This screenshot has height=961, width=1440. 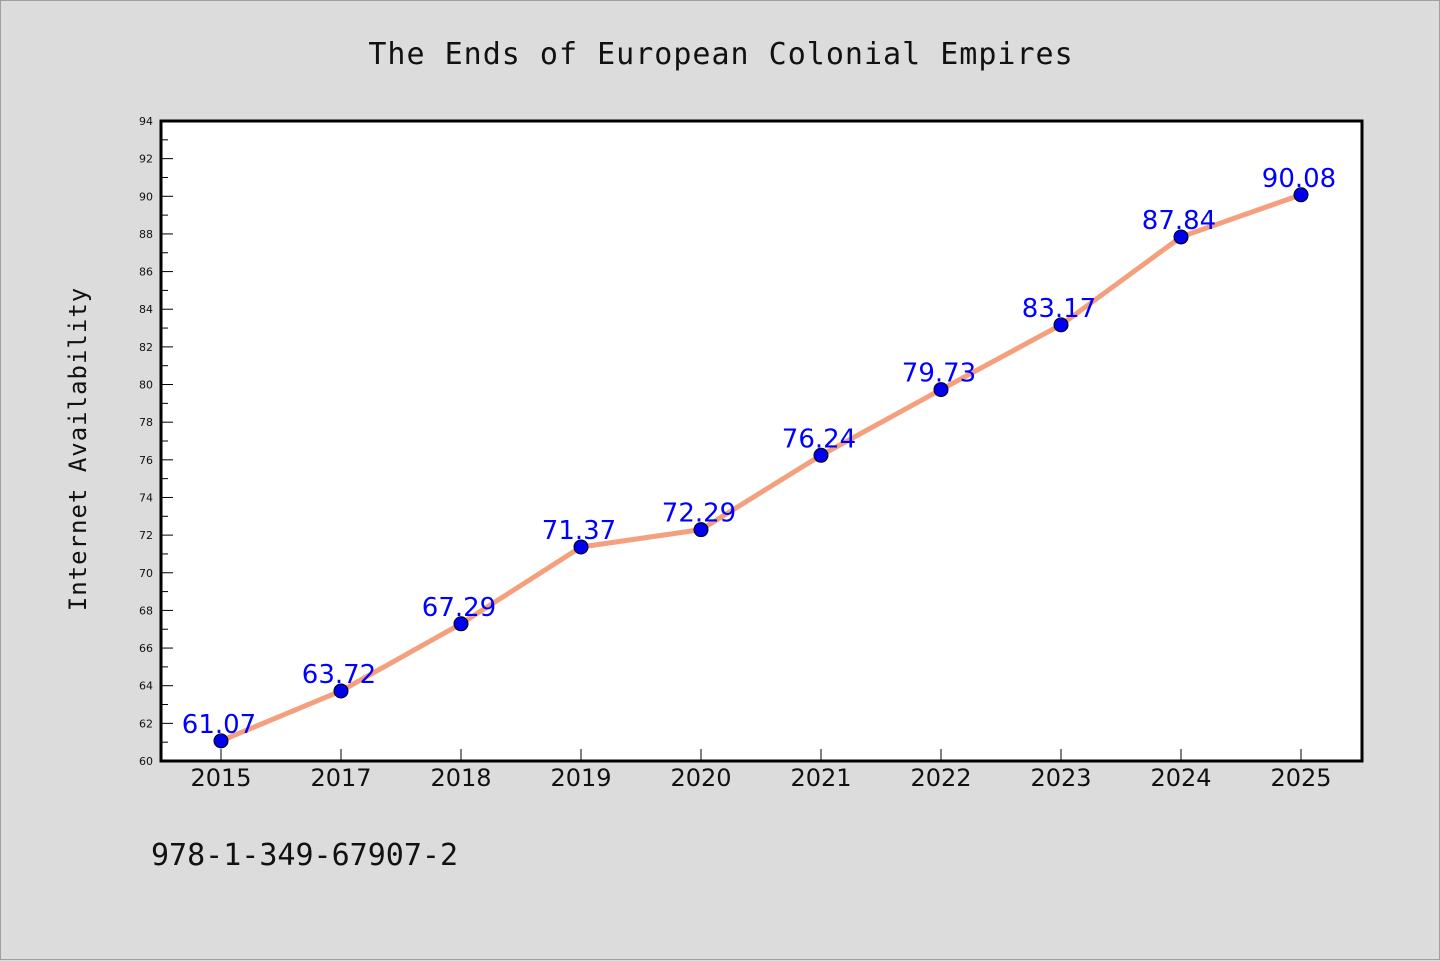 I want to click on x-tick-label: 2024, so click(x=1180, y=778).